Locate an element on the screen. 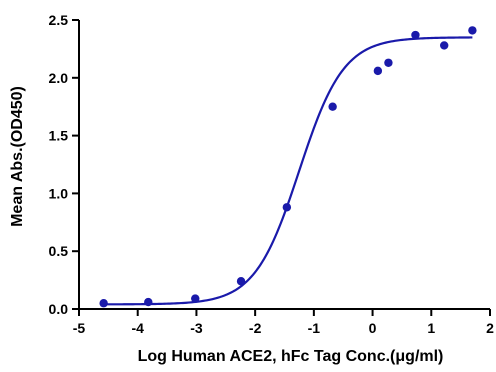 Image resolution: width=496 pixels, height=372 pixels. x-tick-label: -1 is located at coordinates (314, 328).